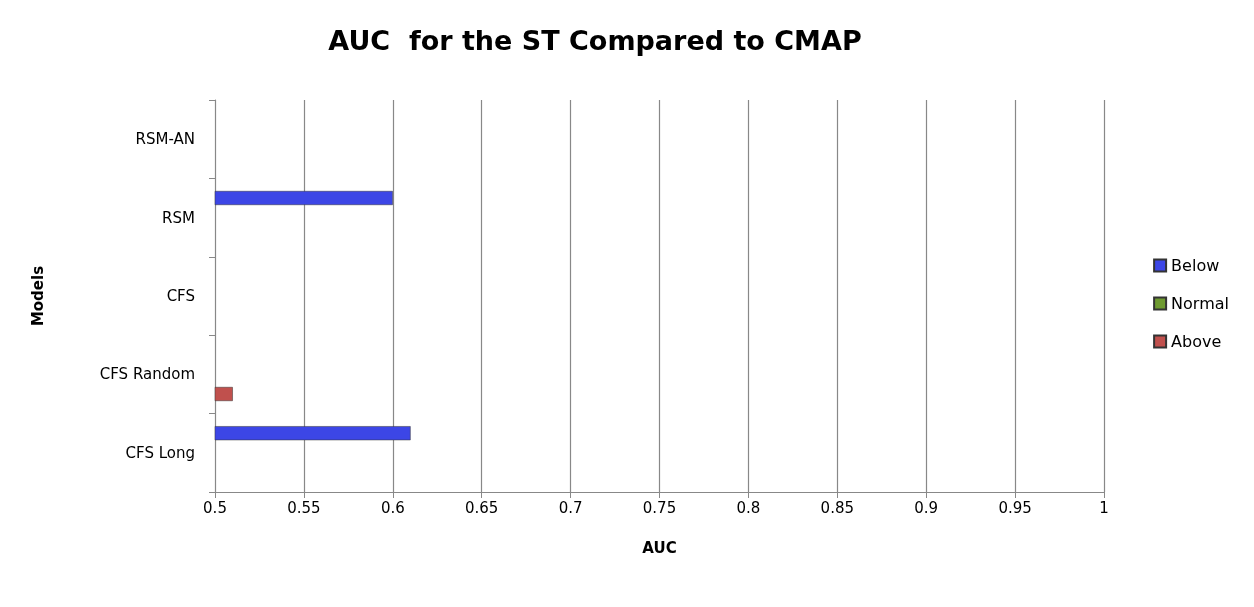 The height and width of the screenshot is (607, 1254). I want to click on y-tick-label: CFS Random, so click(147, 374).